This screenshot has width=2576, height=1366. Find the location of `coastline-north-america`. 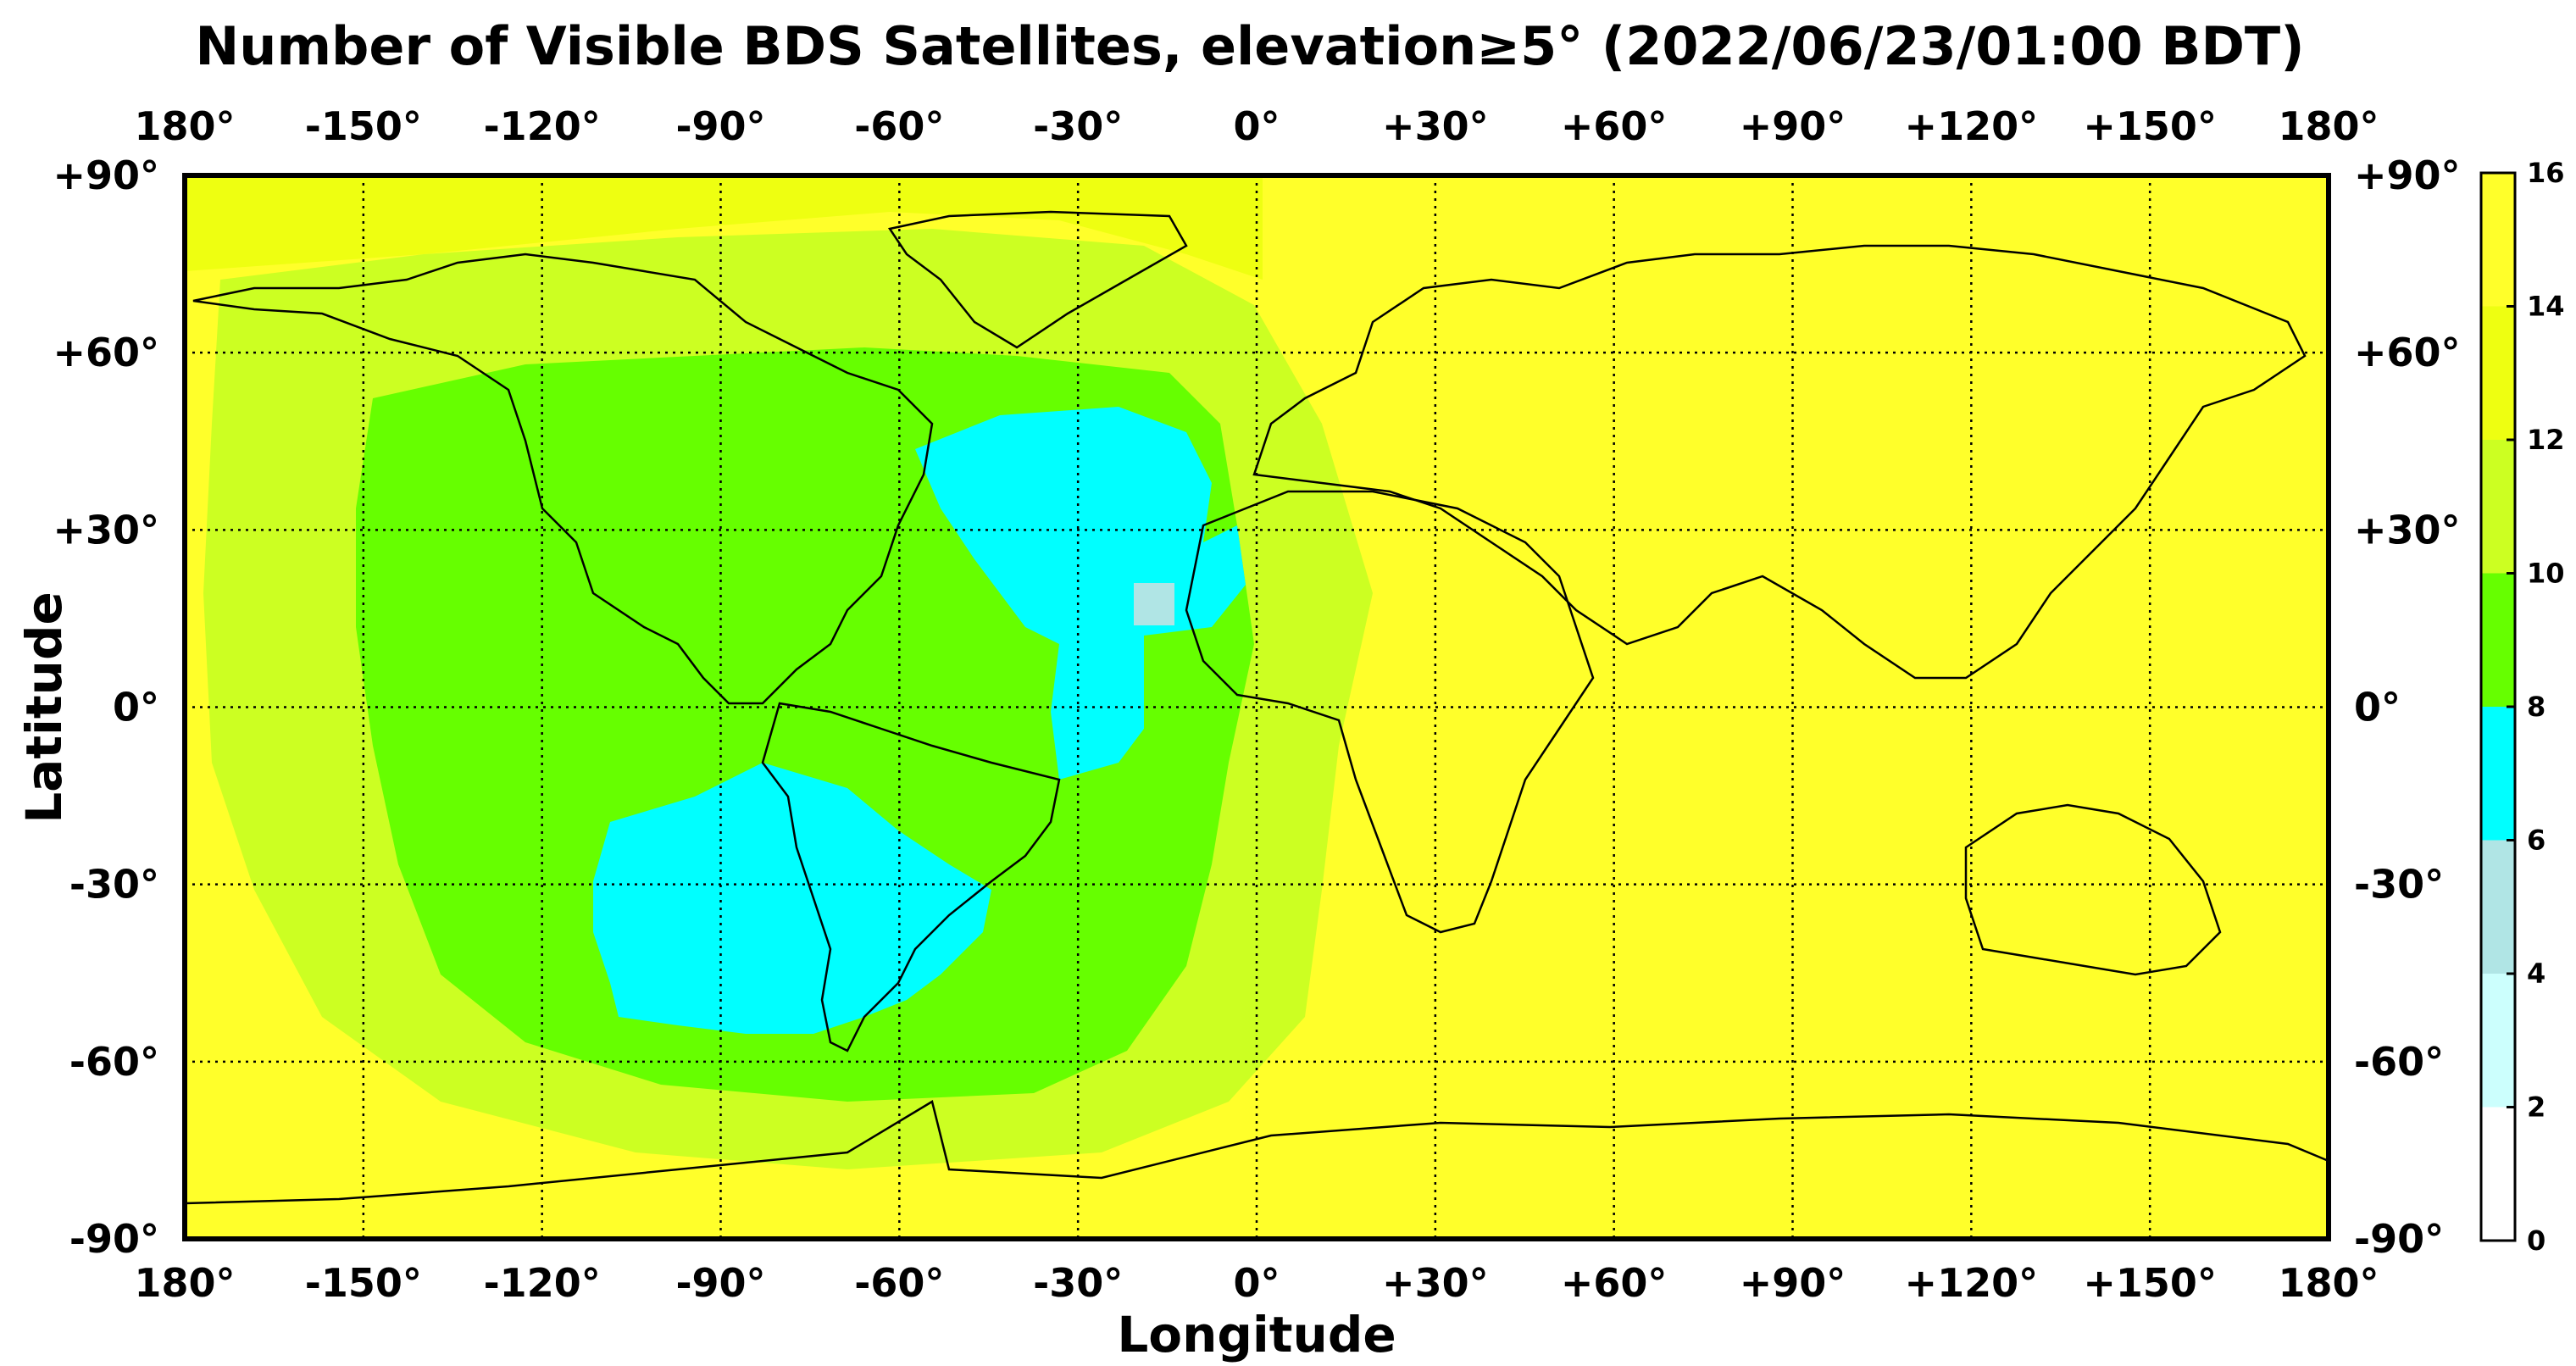

coastline-north-america is located at coordinates (563, 479).